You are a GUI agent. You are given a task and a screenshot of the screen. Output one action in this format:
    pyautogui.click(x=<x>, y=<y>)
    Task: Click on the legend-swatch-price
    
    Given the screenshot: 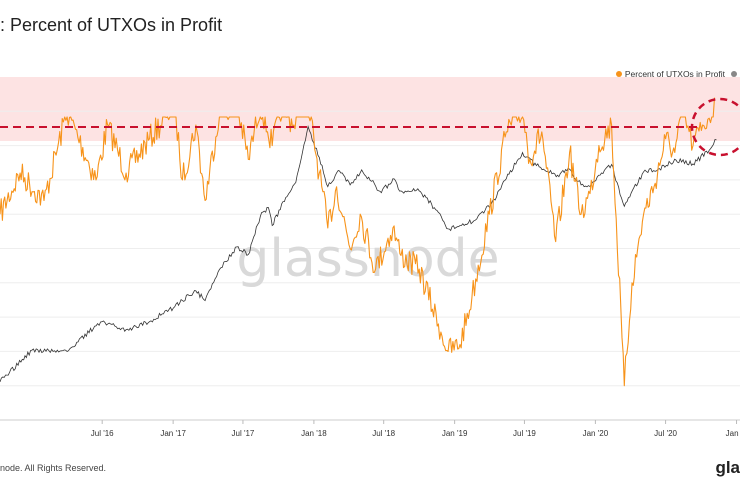 What is the action you would take?
    pyautogui.click(x=734, y=74)
    